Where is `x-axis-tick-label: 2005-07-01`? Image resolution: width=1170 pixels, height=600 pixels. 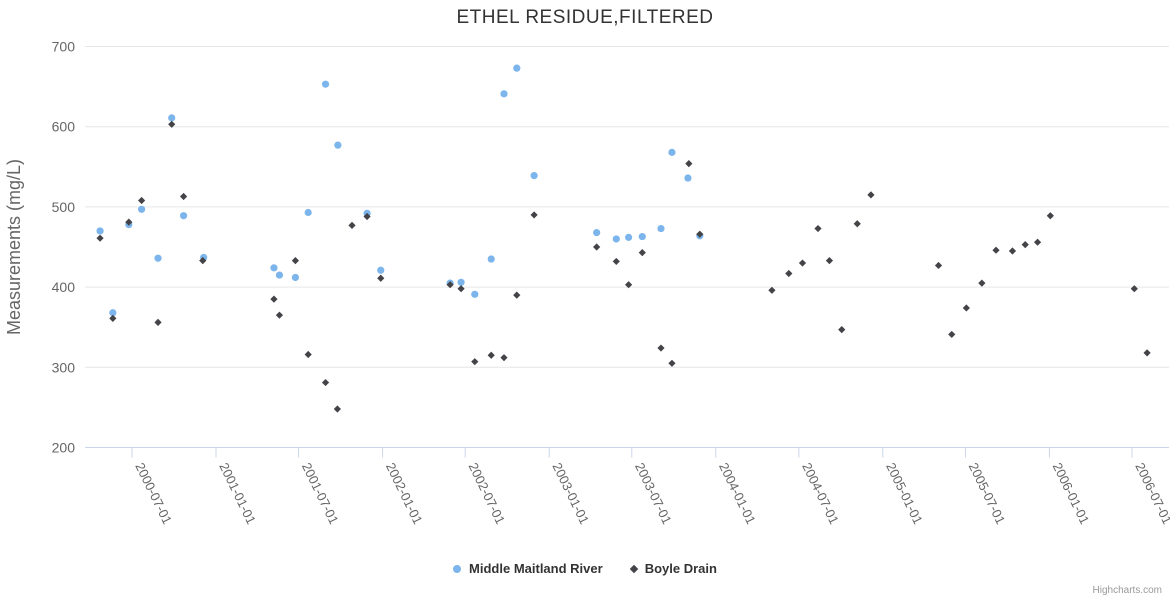 x-axis-tick-label: 2005-07-01 is located at coordinates (987, 493).